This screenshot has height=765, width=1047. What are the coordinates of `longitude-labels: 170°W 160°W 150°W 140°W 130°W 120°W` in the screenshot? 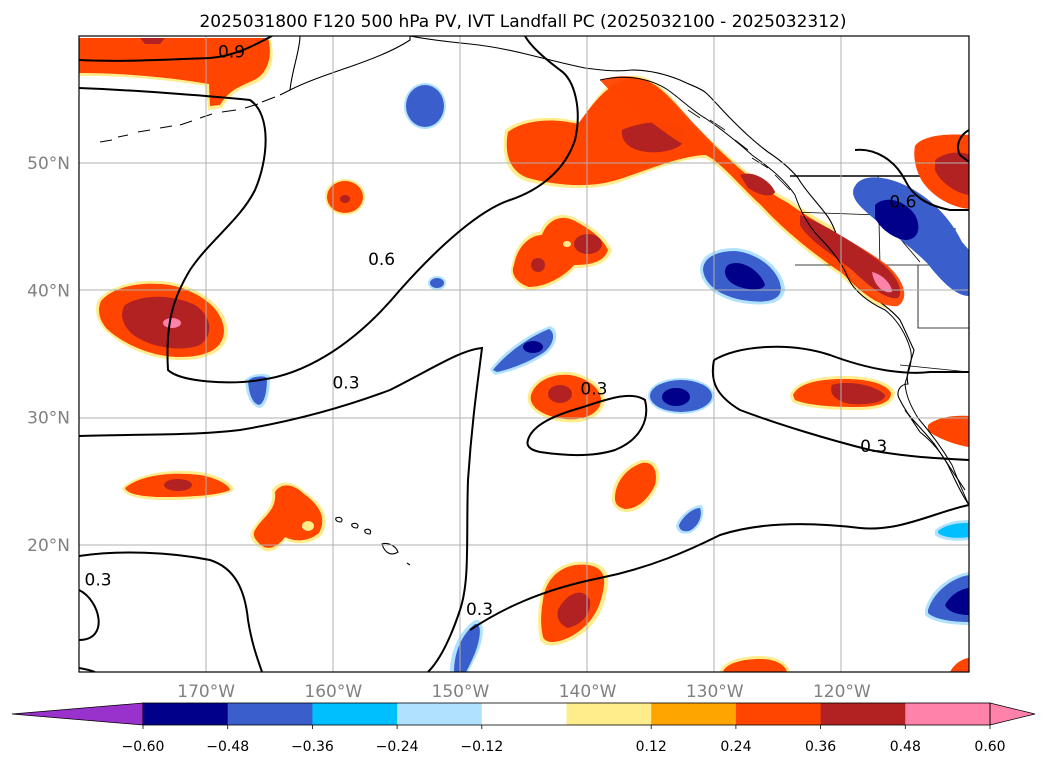 It's located at (524, 692).